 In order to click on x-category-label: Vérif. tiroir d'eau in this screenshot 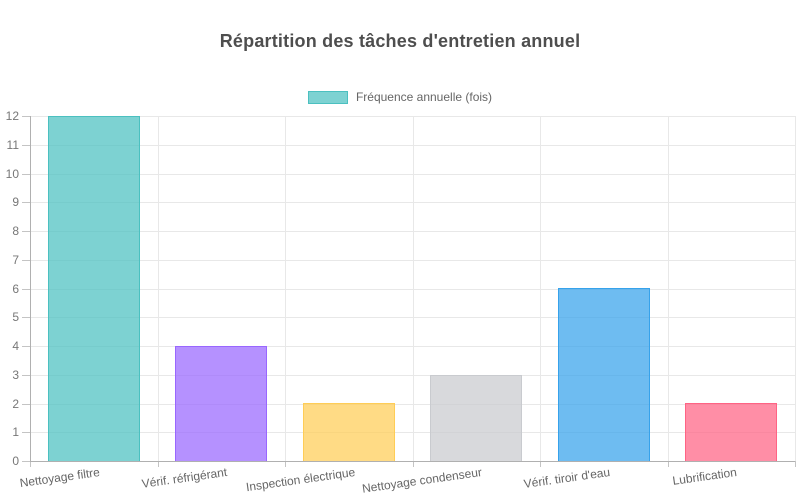, I will do `click(566, 478)`.